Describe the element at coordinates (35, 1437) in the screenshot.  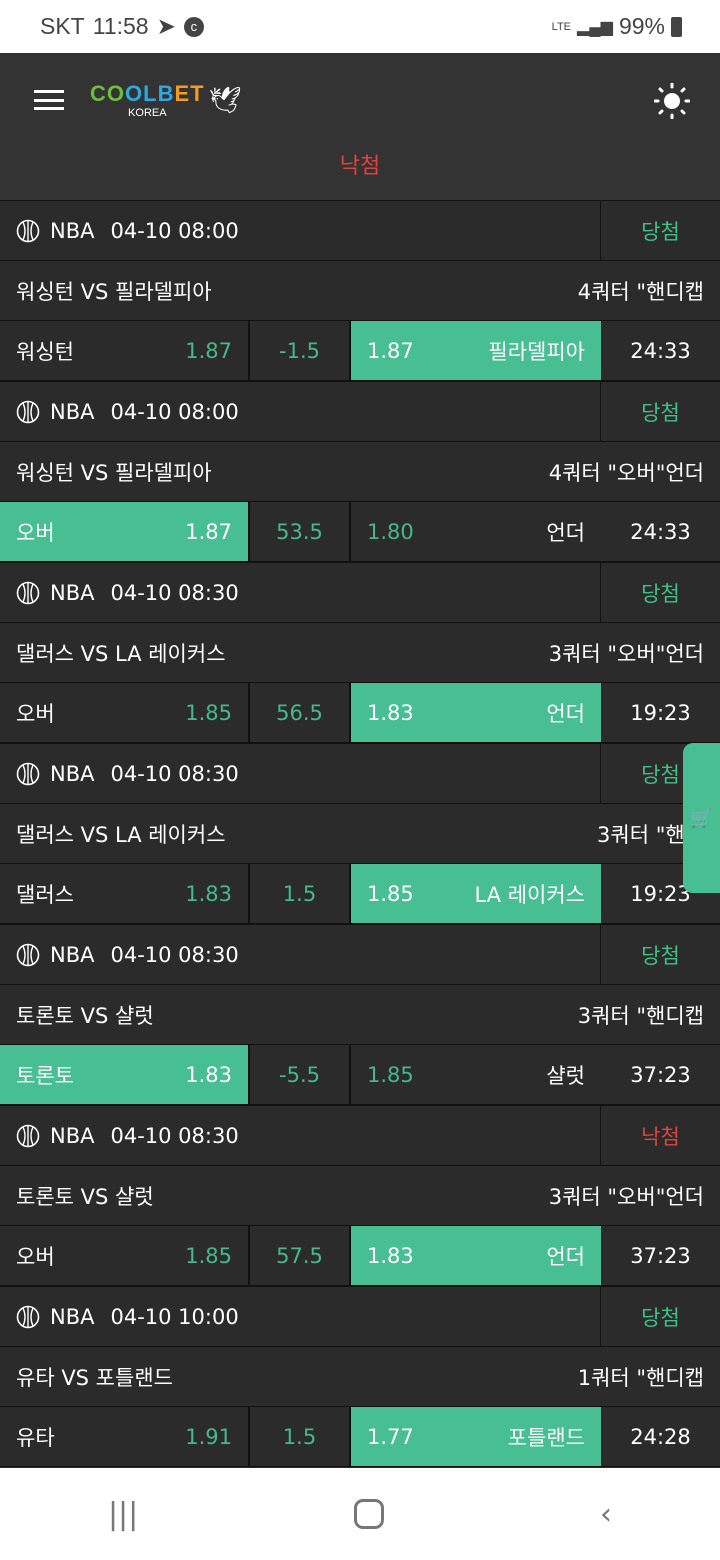
I see `home-label: 유타` at that location.